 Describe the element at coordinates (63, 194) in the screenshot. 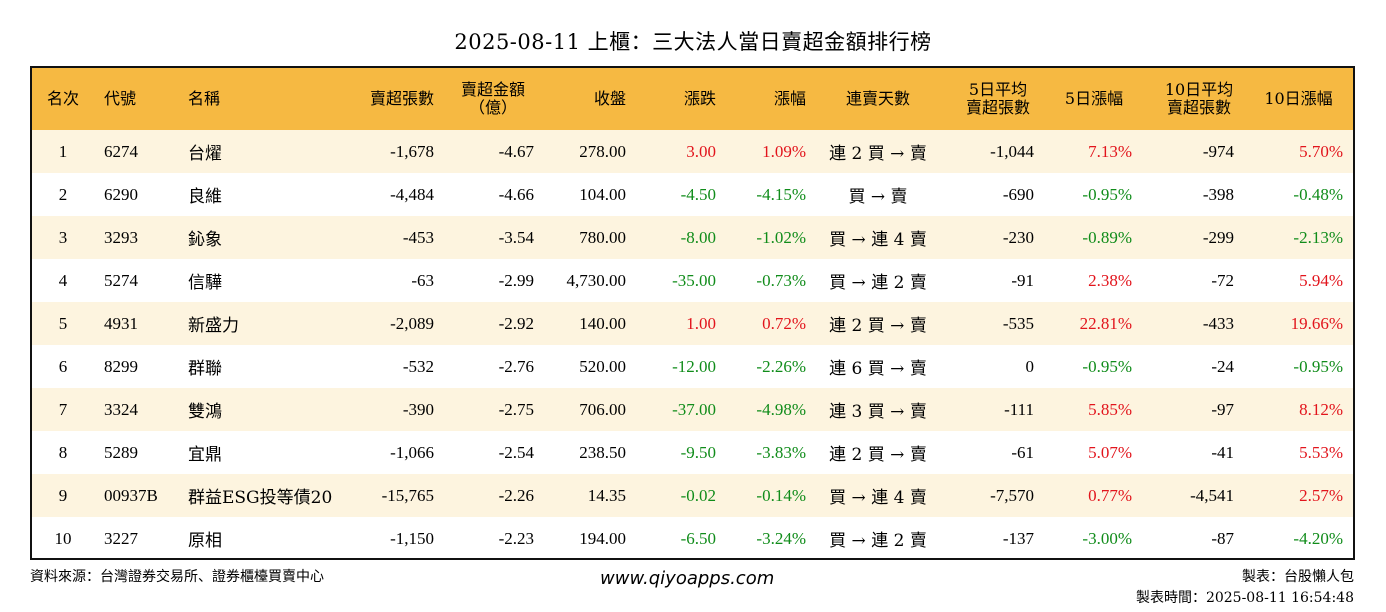

I see `cell-rank: 2` at that location.